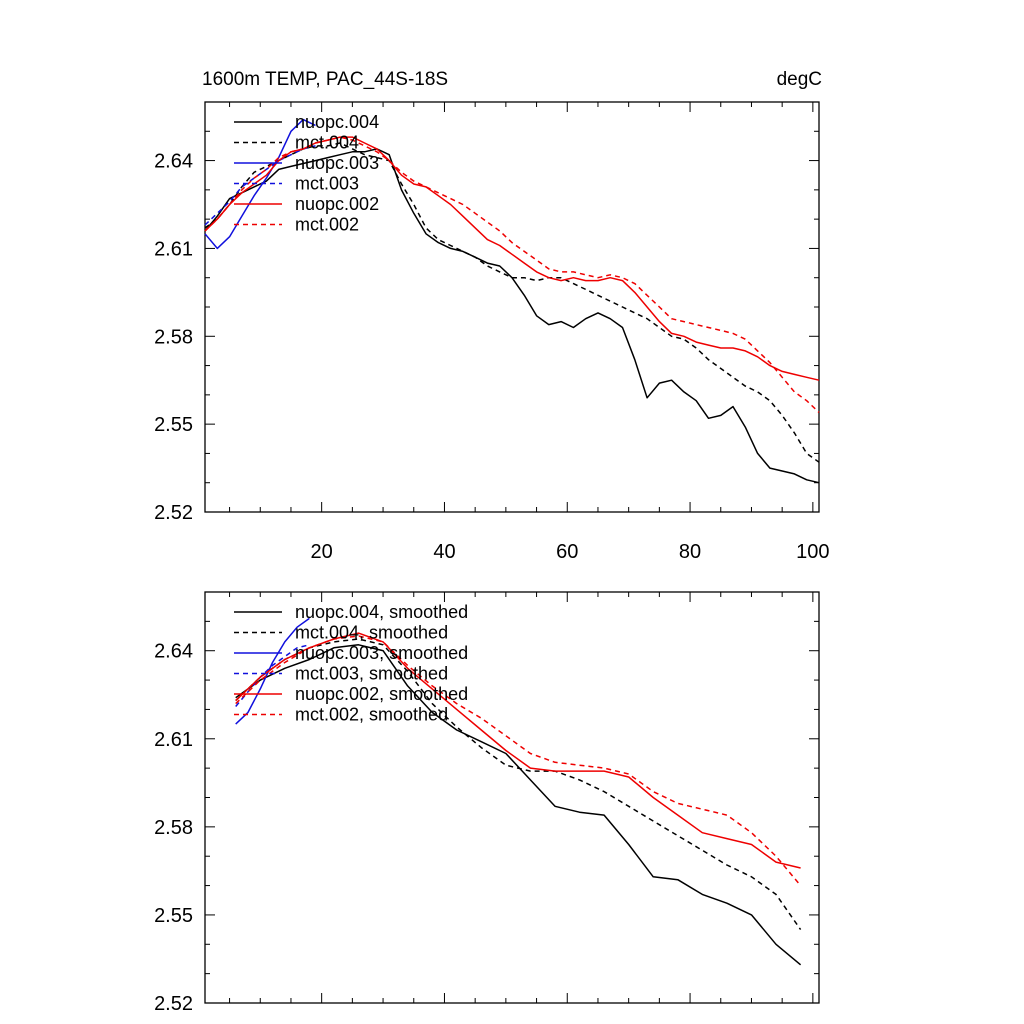 The width and height of the screenshot is (1024, 1024). What do you see at coordinates (337, 204) in the screenshot?
I see `legend-label: nuopc.002` at bounding box center [337, 204].